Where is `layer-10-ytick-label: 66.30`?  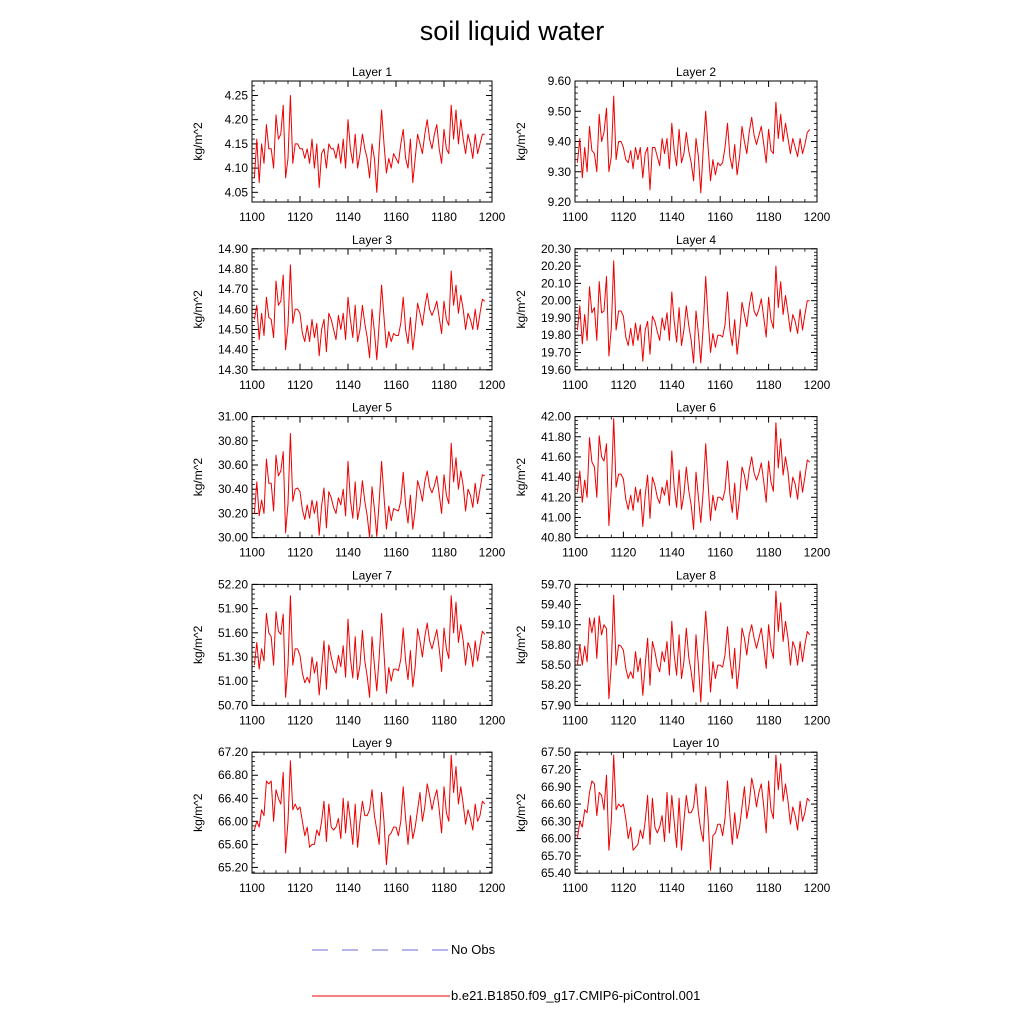 layer-10-ytick-label: 66.30 is located at coordinates (556, 821).